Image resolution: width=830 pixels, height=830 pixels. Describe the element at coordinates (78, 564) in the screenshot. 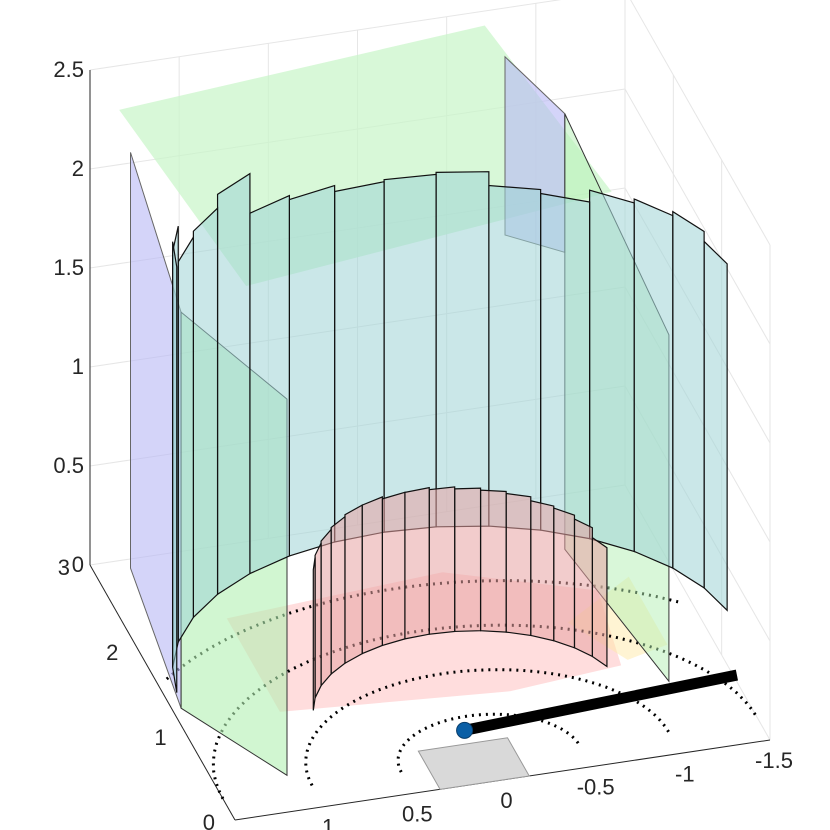

I see `z-tick-label: 0` at that location.